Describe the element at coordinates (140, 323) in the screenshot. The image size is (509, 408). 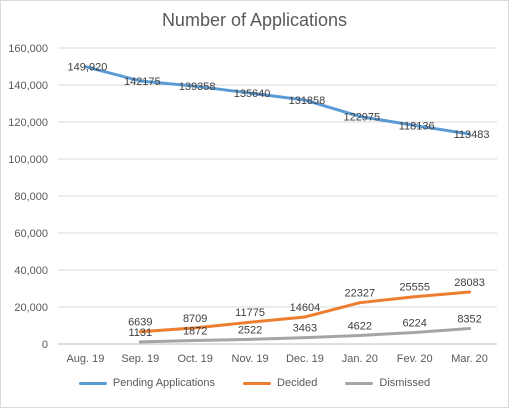
I see `data-label-decided: 6639` at that location.